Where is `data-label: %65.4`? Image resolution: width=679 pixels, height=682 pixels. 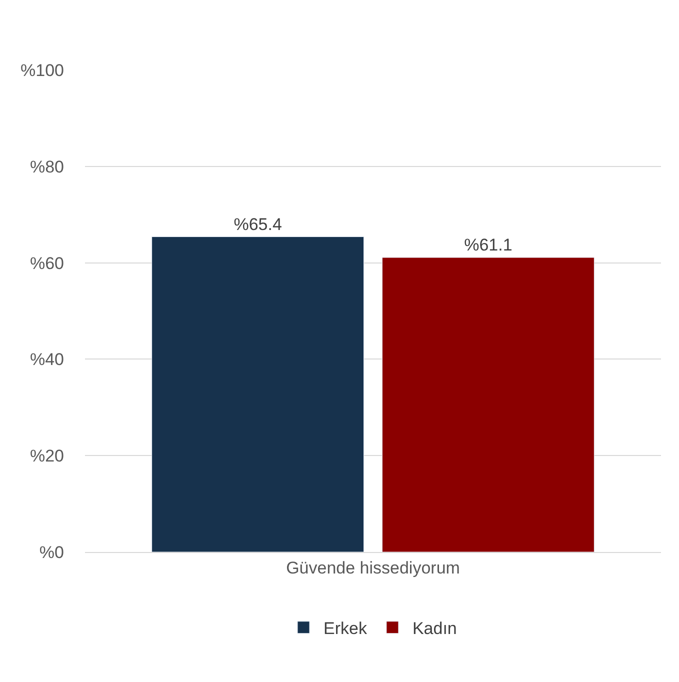 data-label: %65.4 is located at coordinates (258, 224).